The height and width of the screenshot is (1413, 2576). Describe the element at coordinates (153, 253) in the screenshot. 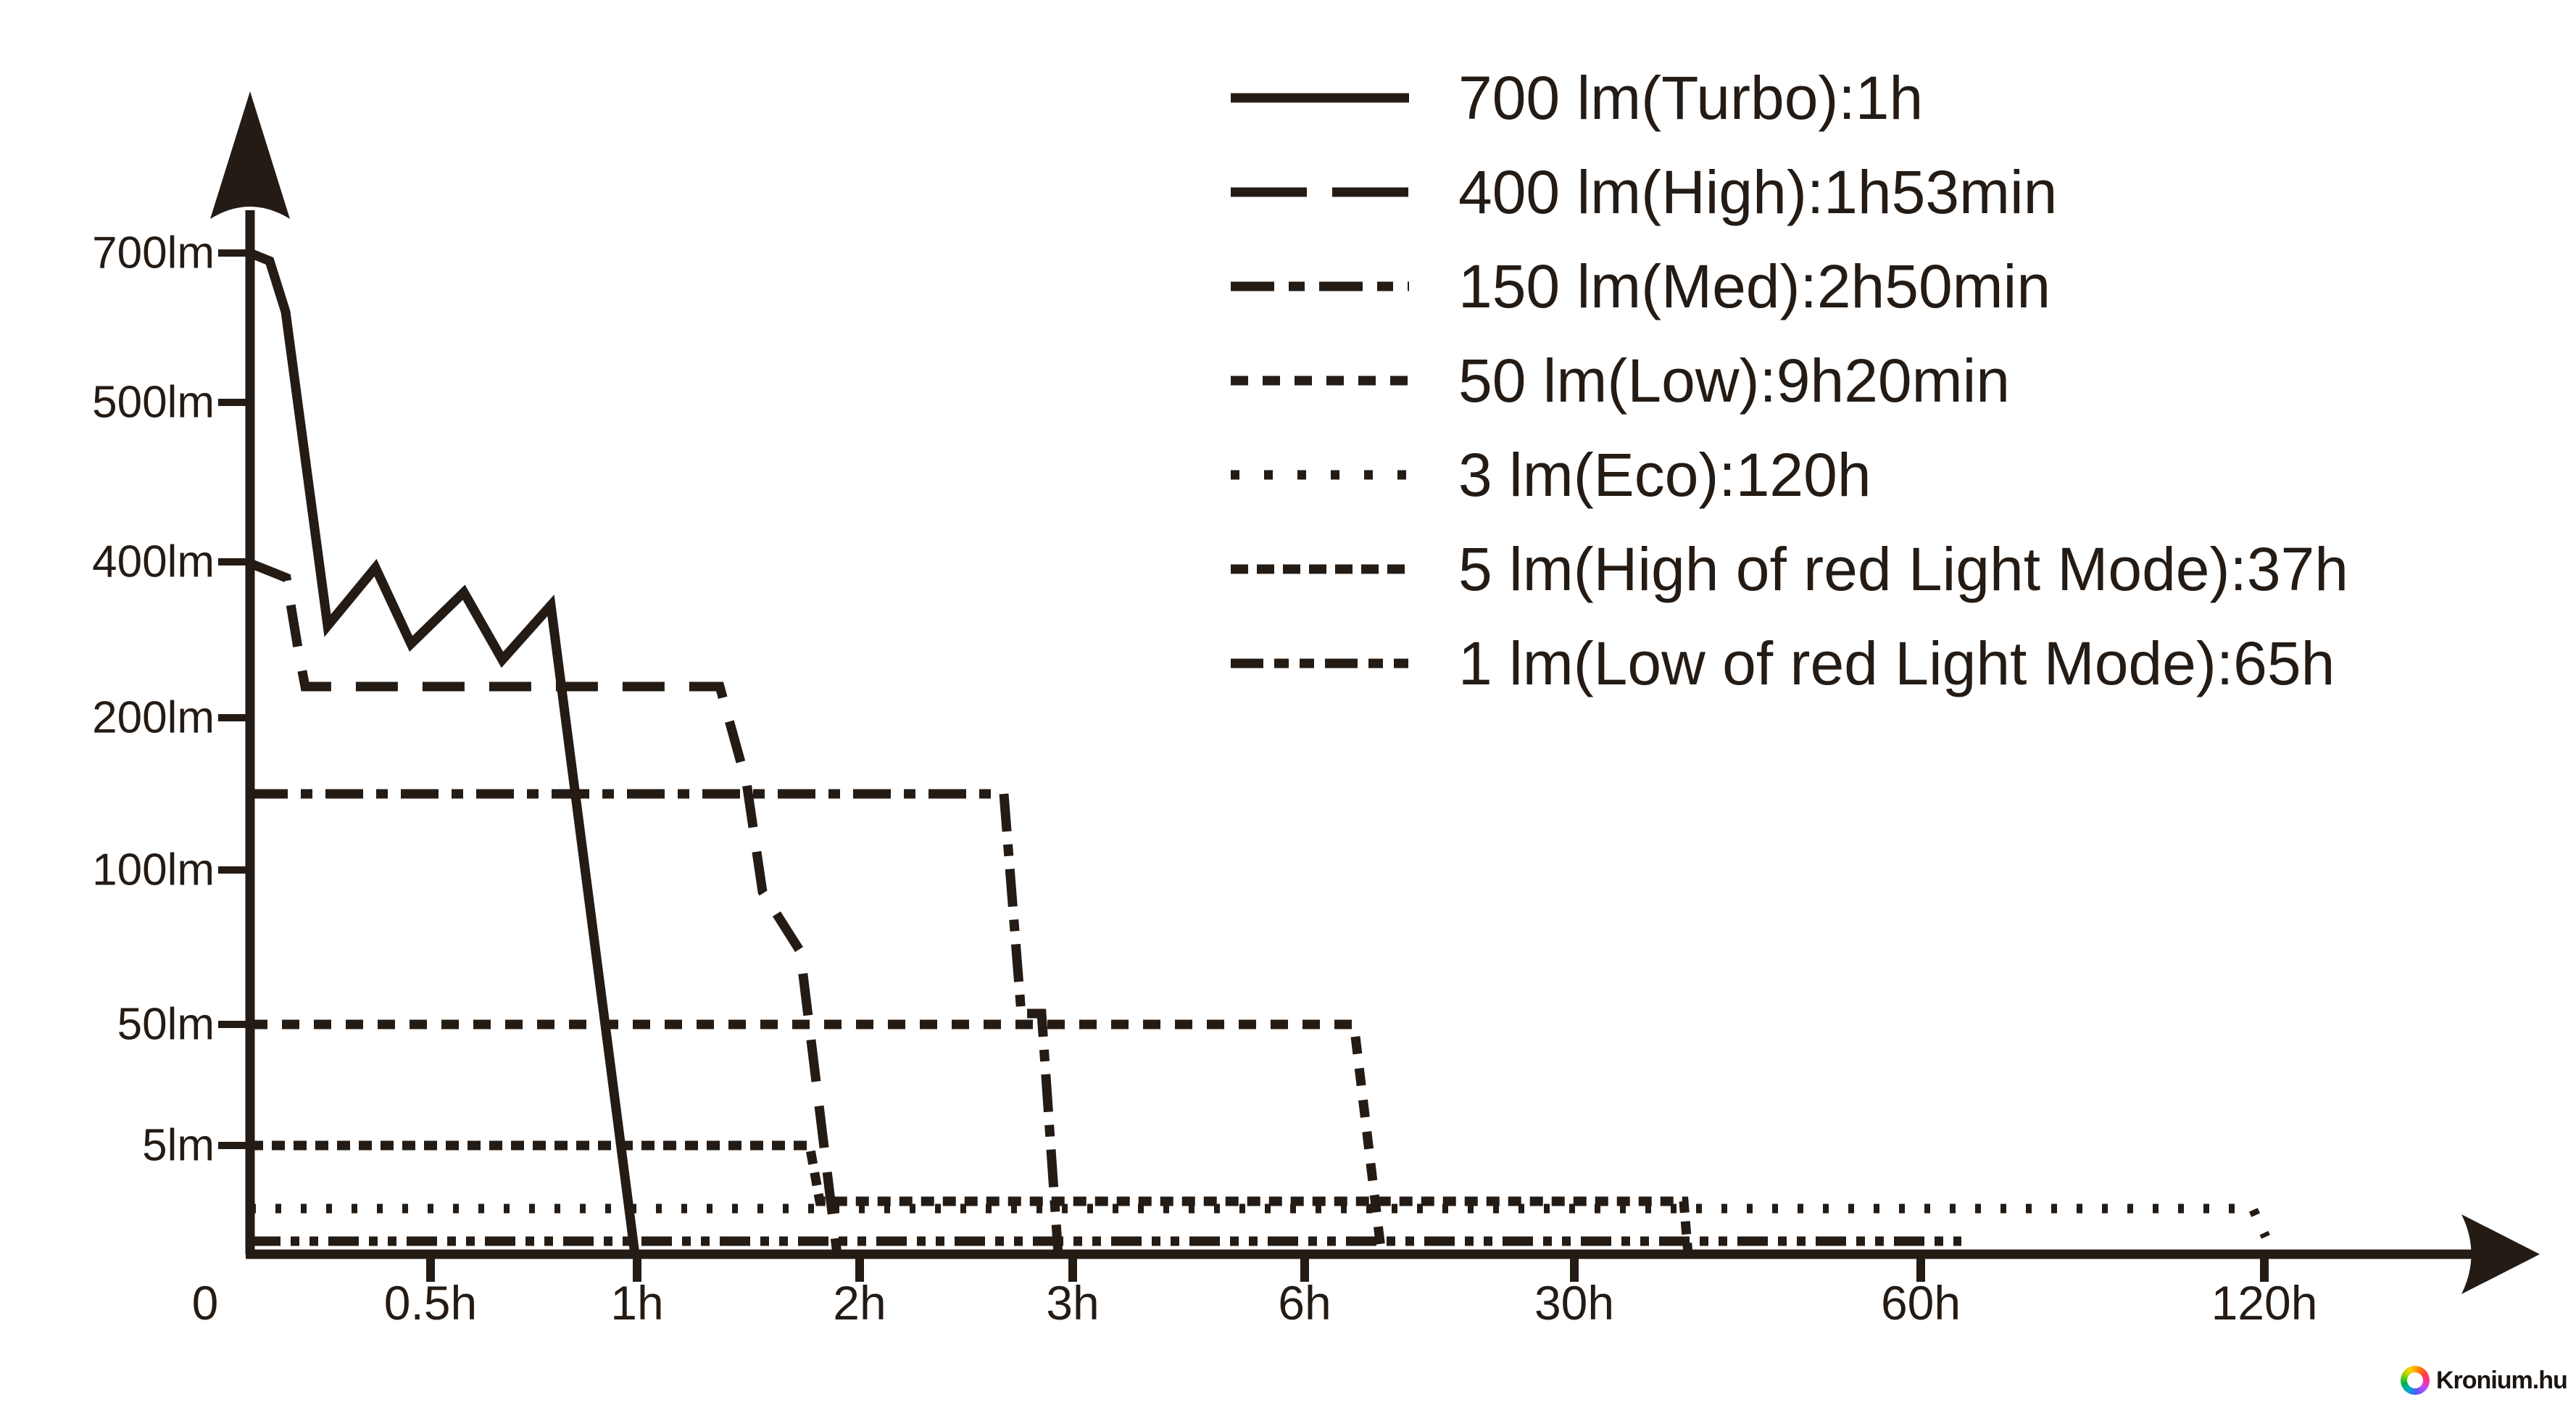

I see `y-tick-label-700lm: 700lm` at that location.